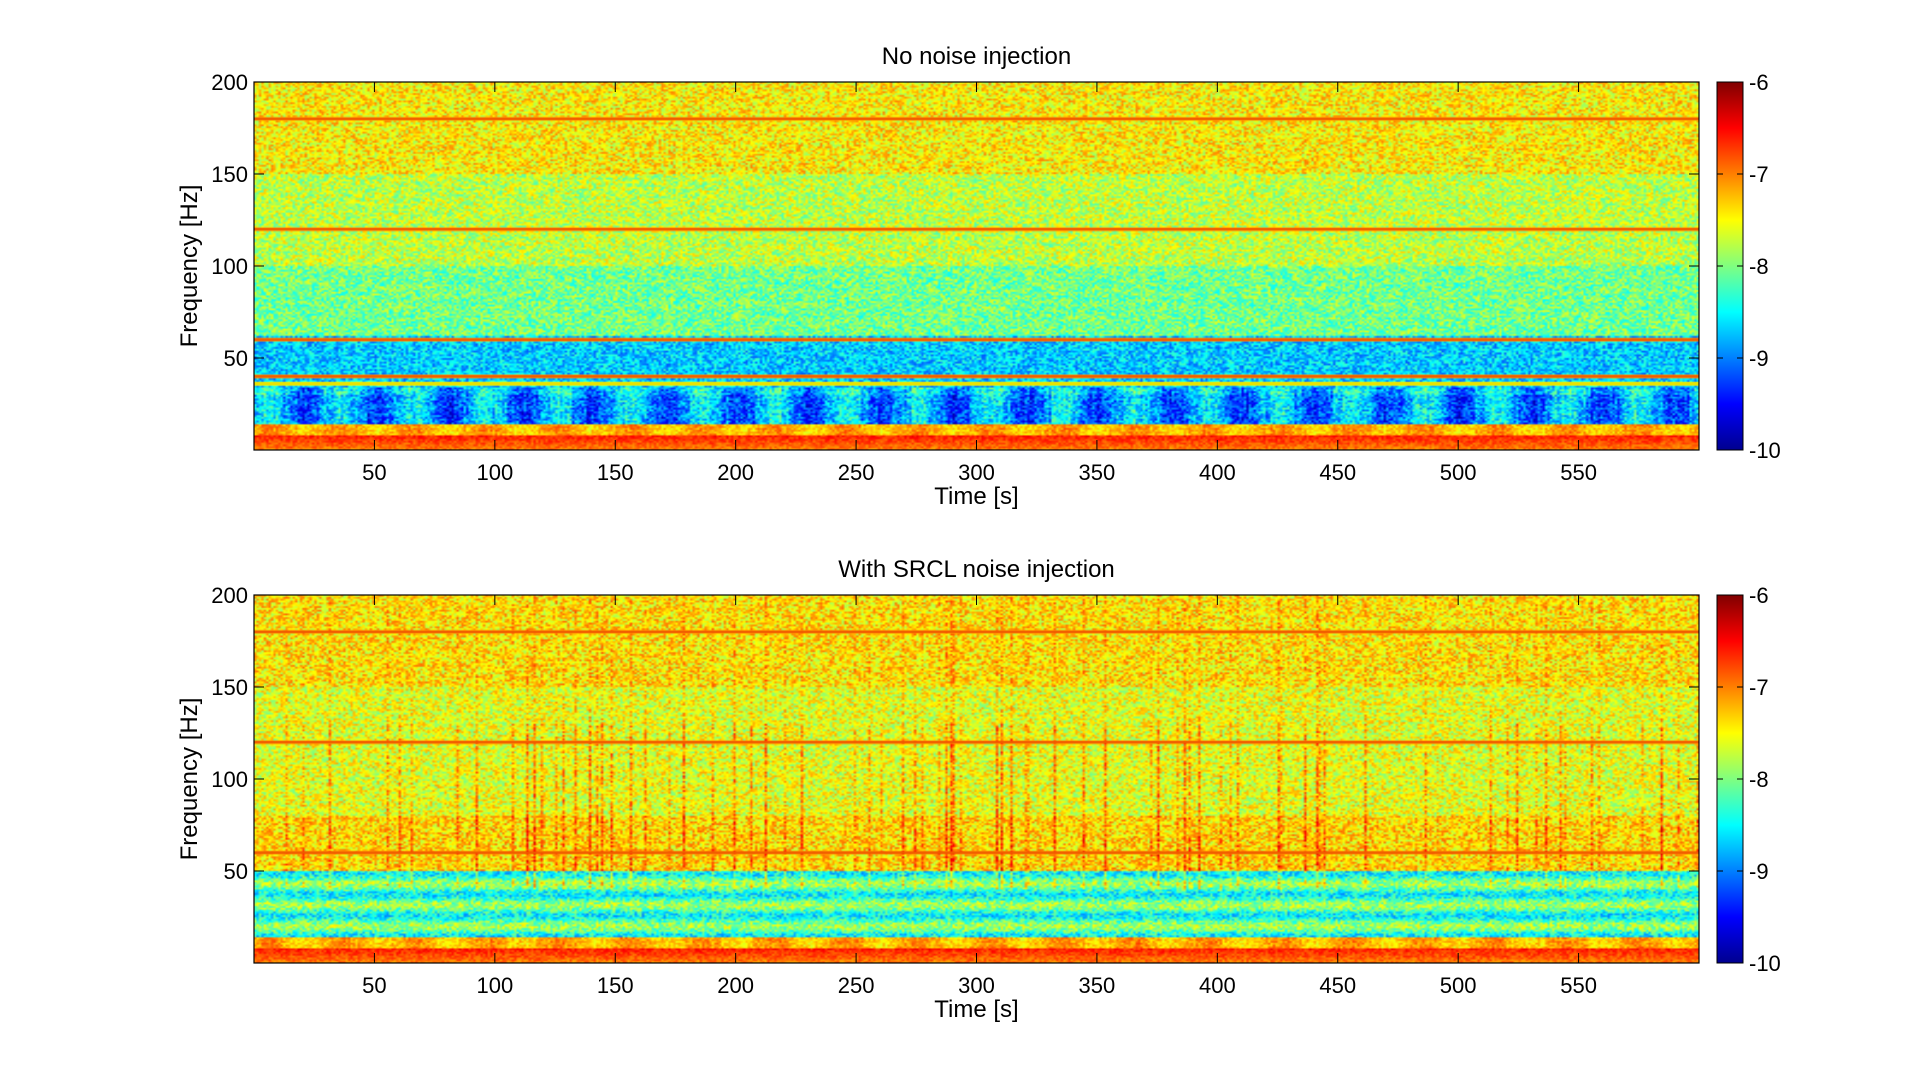  What do you see at coordinates (976, 56) in the screenshot?
I see `panel-title: No noise injection` at bounding box center [976, 56].